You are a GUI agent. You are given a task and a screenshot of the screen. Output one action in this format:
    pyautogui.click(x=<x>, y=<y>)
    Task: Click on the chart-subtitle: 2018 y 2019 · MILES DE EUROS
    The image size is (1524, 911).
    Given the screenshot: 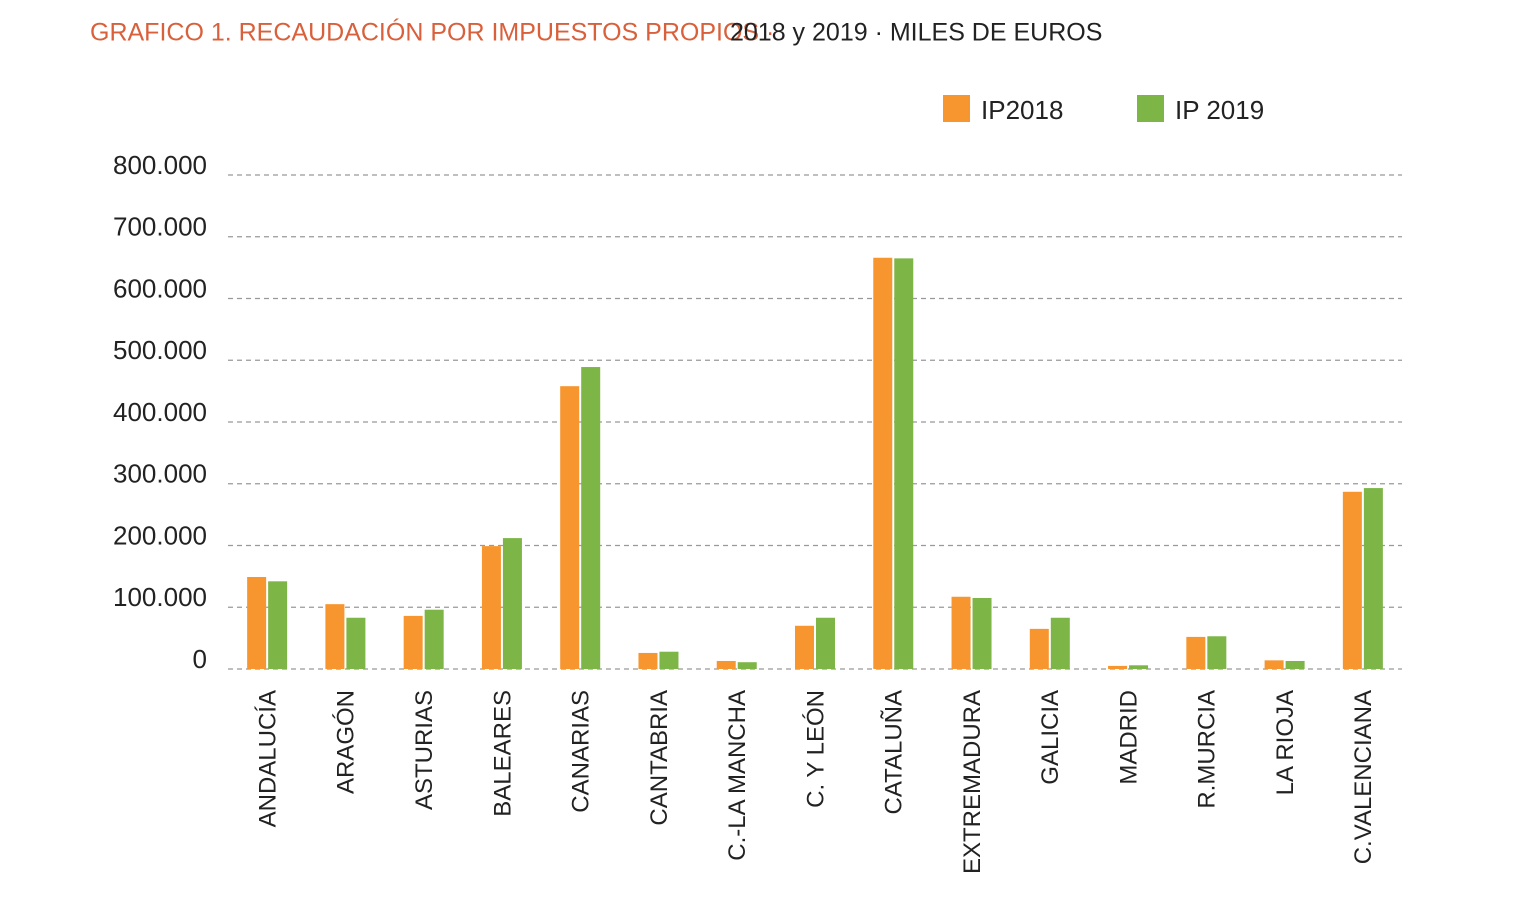 What is the action you would take?
    pyautogui.click(x=916, y=33)
    